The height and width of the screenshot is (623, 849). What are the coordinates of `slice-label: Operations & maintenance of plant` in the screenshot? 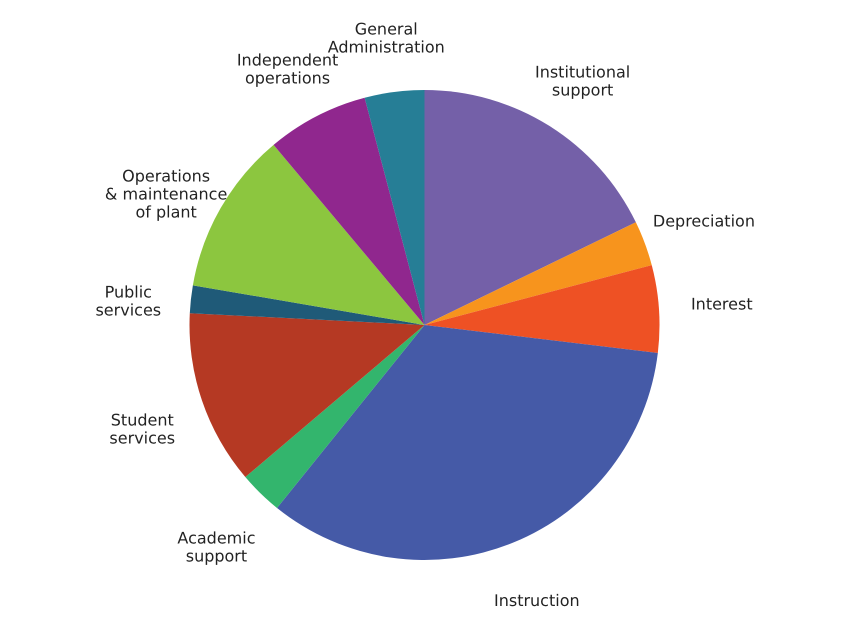 It's located at (166, 194).